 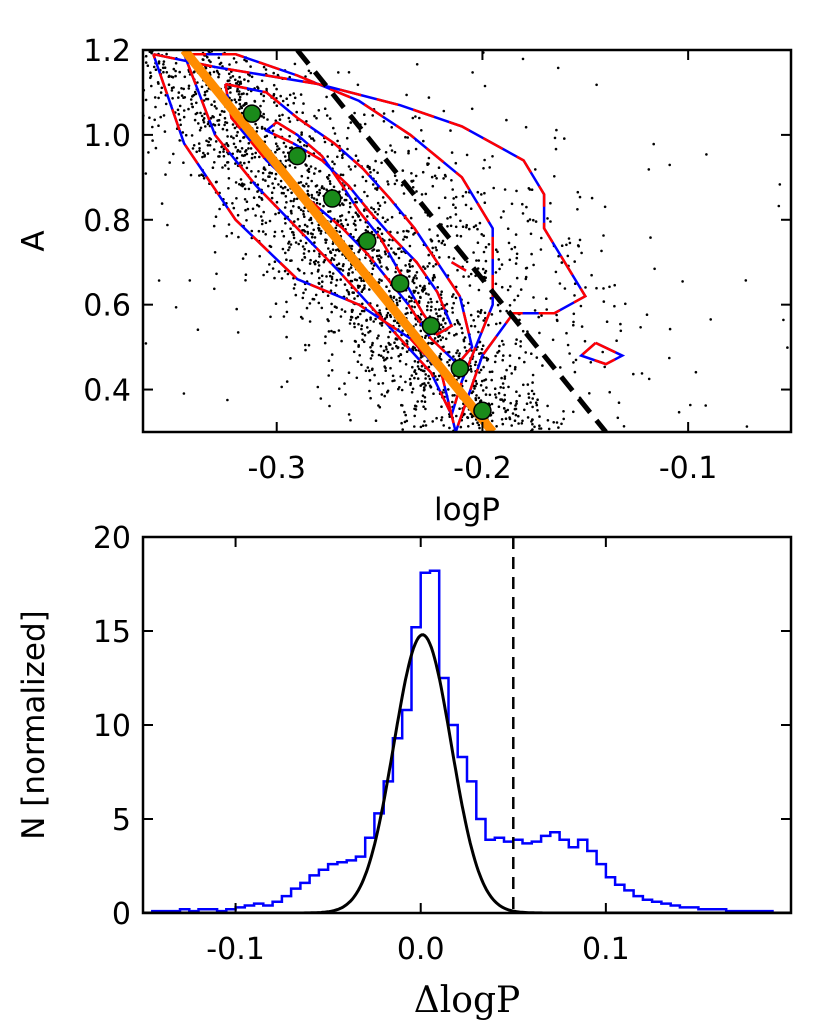 What do you see at coordinates (252, 113) in the screenshot?
I see `binned-marker` at bounding box center [252, 113].